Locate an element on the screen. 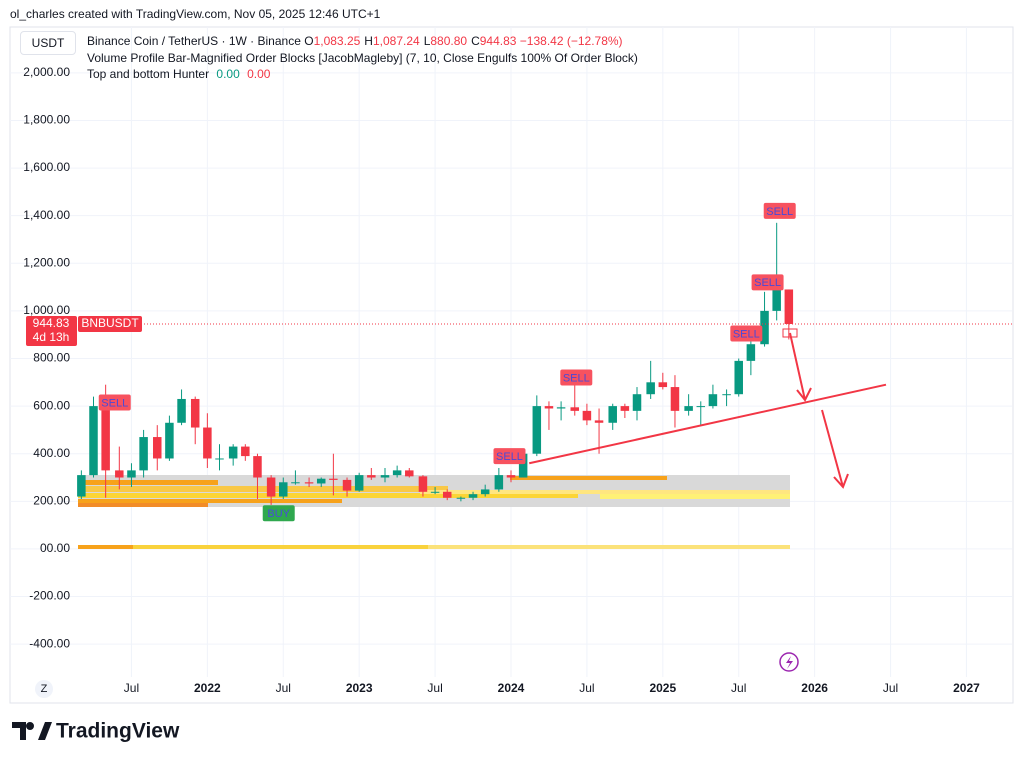 The image size is (1024, 760). ohlc-value: 944.83 is located at coordinates (498, 41).